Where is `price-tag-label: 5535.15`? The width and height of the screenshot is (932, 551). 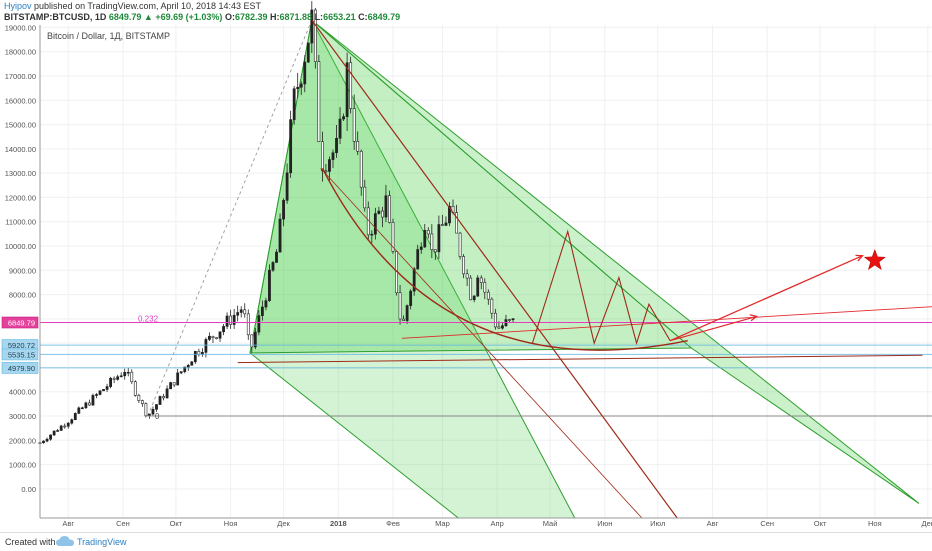 price-tag-label: 5535.15 is located at coordinates (21, 354).